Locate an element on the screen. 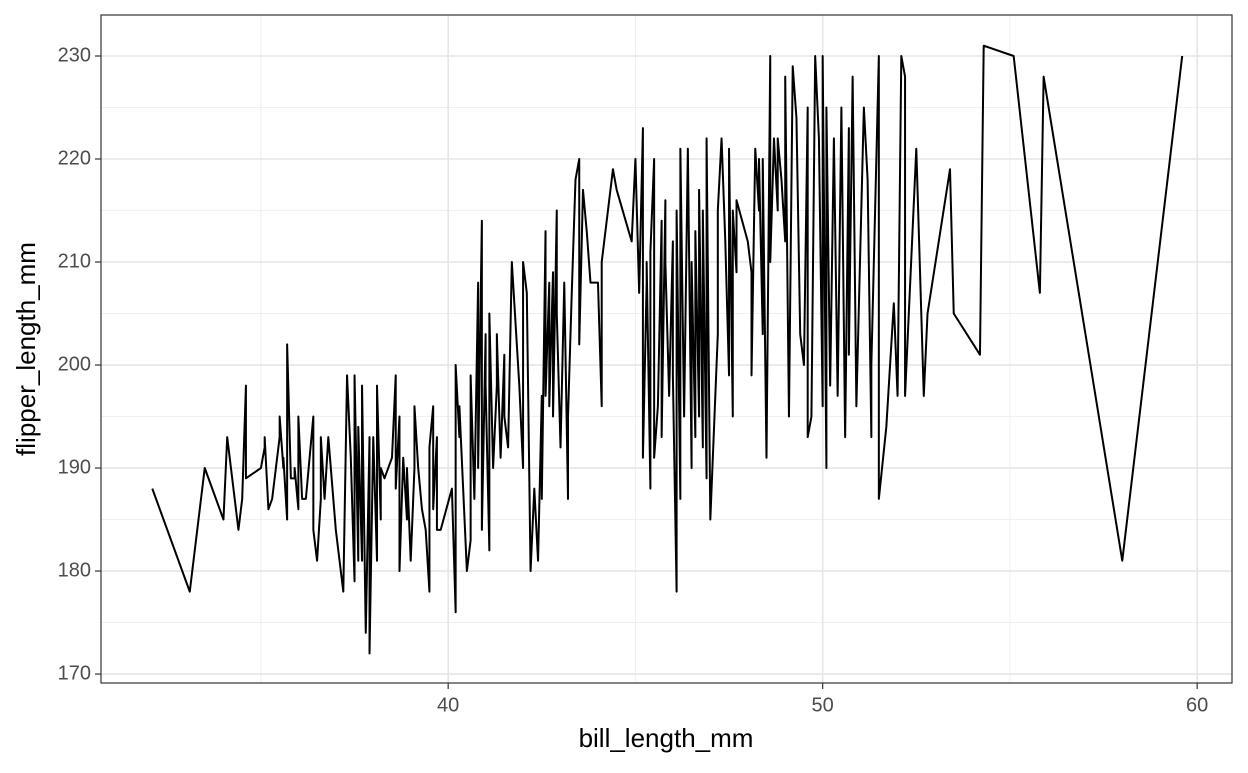  y-tick-label: 190 is located at coordinates (74, 467).